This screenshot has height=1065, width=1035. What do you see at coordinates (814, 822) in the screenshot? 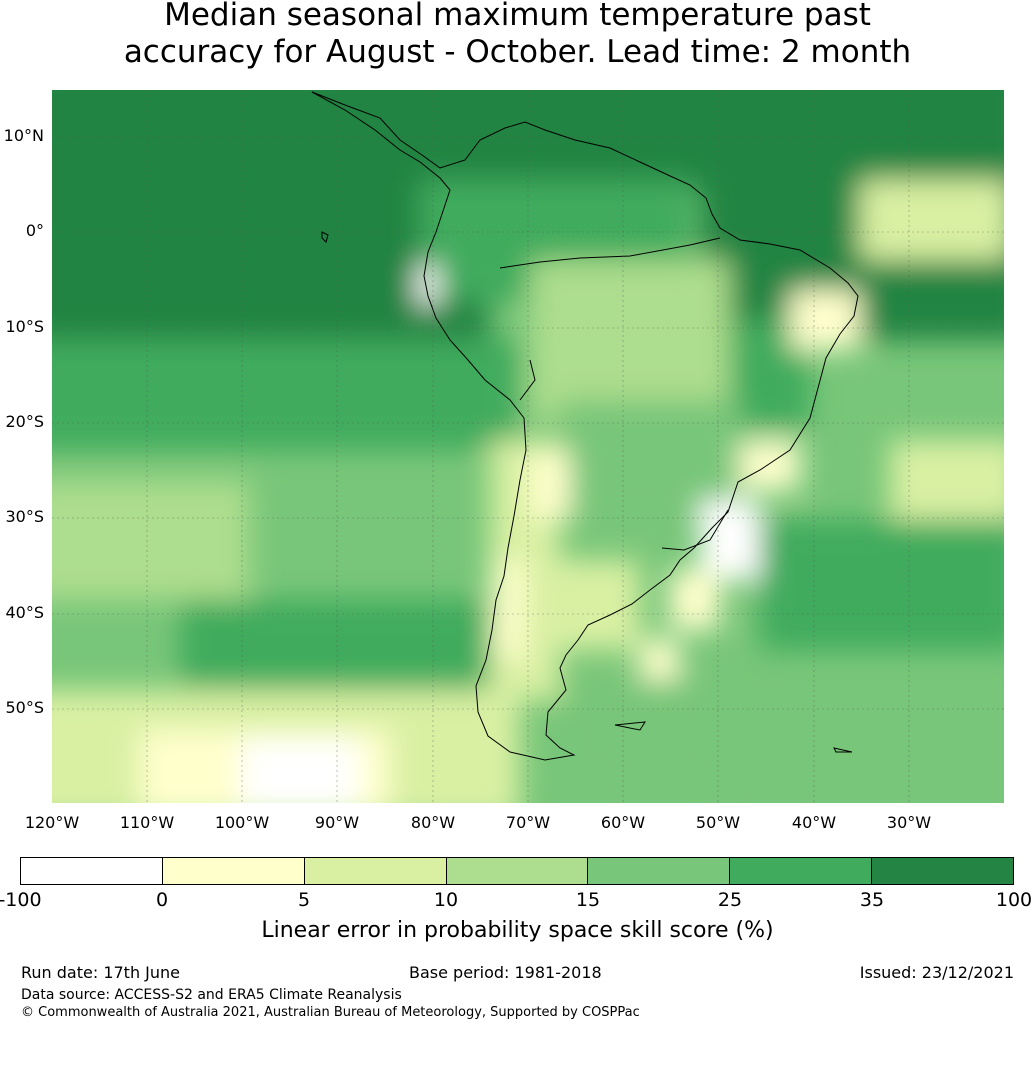
I see `lon-label-40w: 40°W` at bounding box center [814, 822].